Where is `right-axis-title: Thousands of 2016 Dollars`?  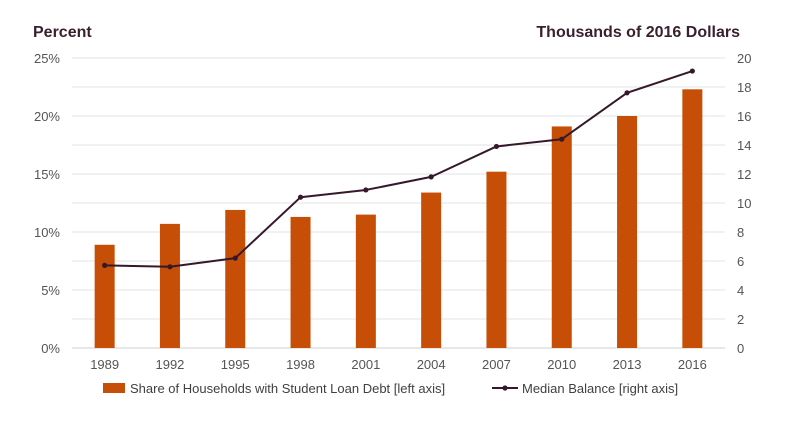
right-axis-title: Thousands of 2016 Dollars is located at coordinates (638, 32).